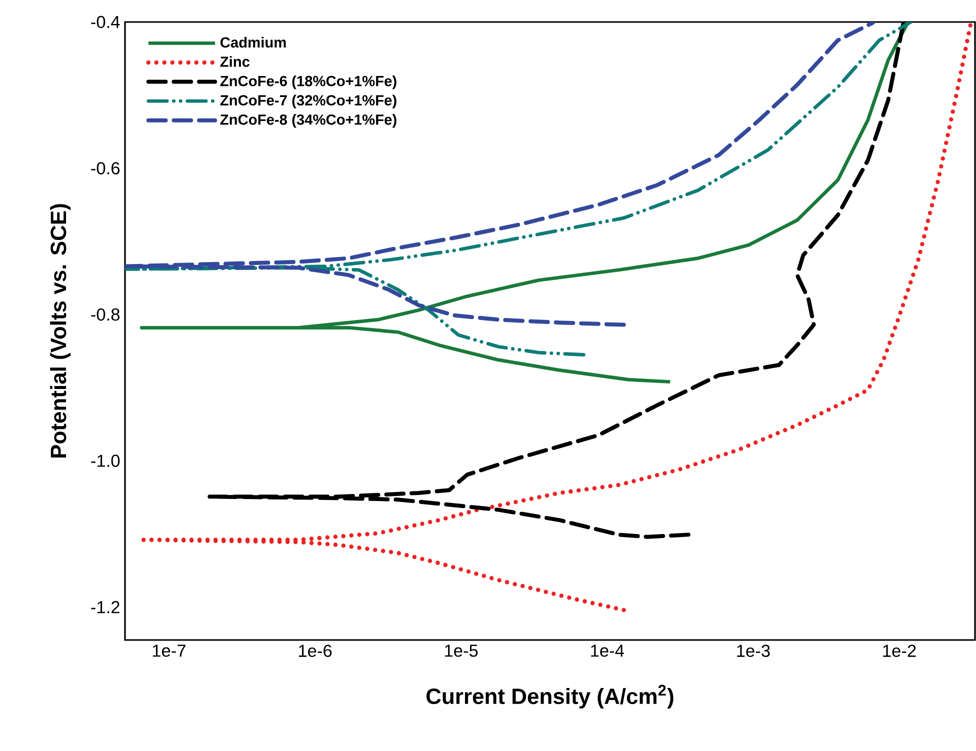 The image size is (976, 751). What do you see at coordinates (899, 650) in the screenshot?
I see `x-tick-label: 1e-2` at bounding box center [899, 650].